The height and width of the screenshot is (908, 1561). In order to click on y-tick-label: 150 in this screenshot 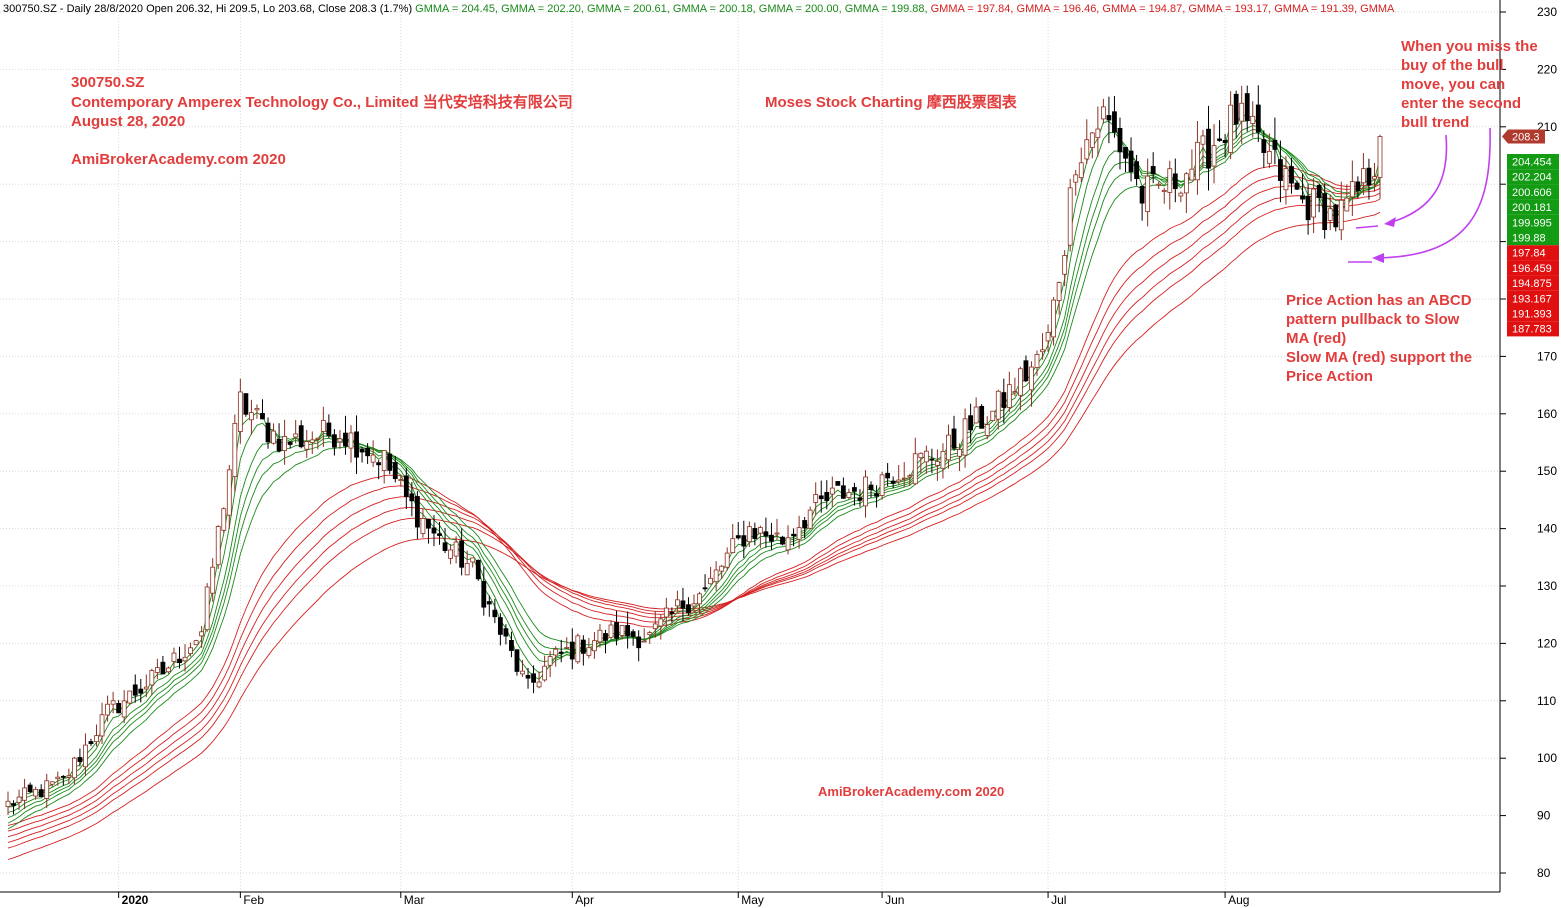, I will do `click(1547, 471)`.